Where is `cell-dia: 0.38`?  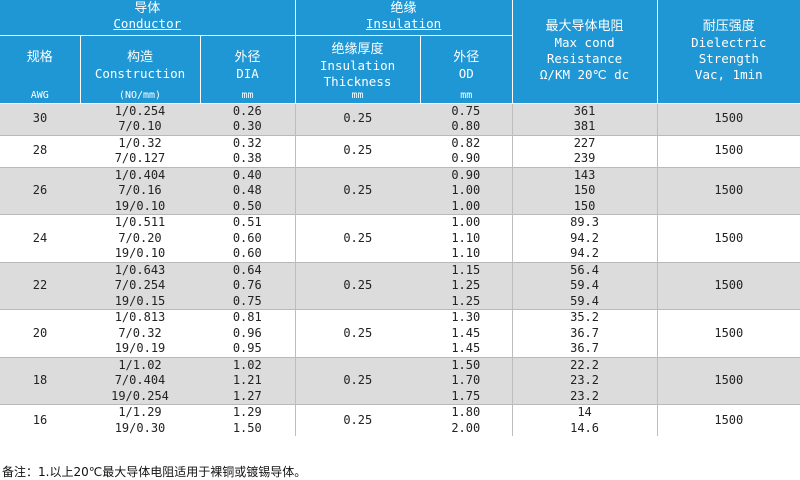 cell-dia: 0.38 is located at coordinates (248, 159).